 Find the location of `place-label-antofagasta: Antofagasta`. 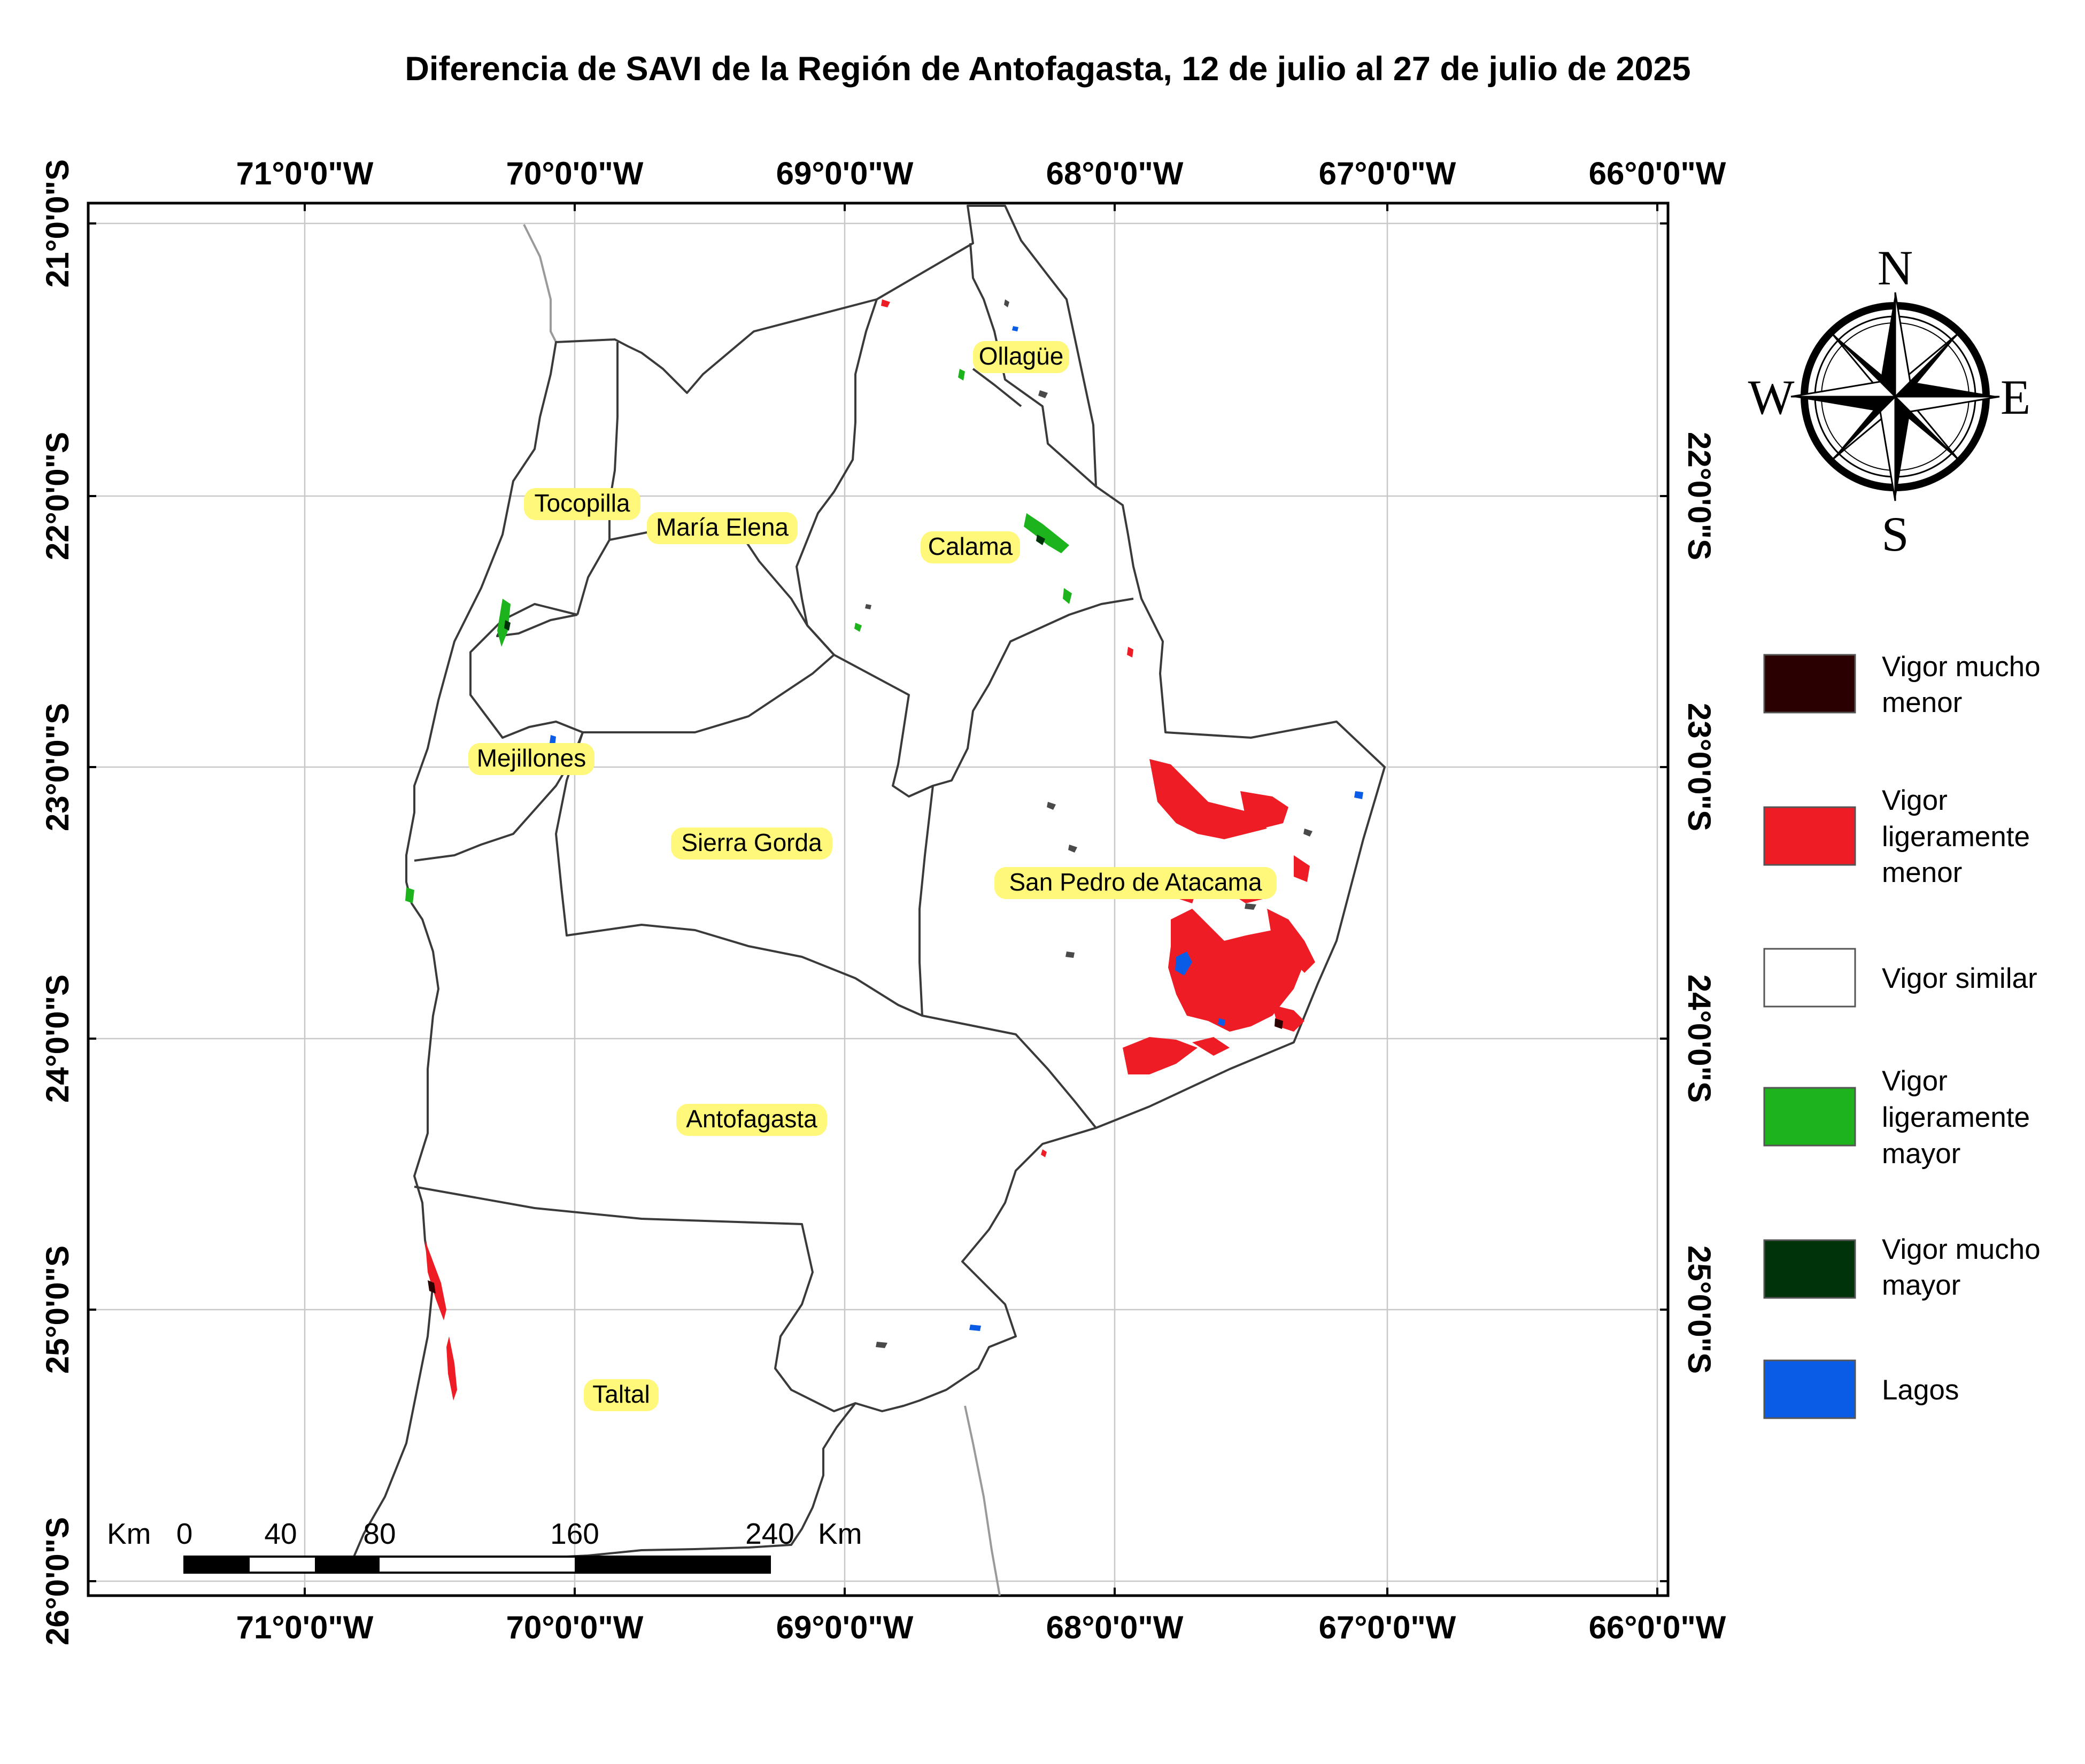

place-label-antofagasta: Antofagasta is located at coordinates (751, 1120).